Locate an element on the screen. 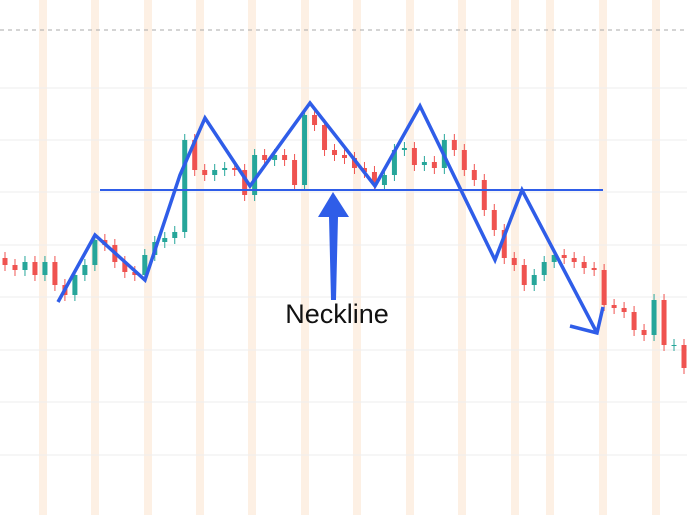  zigzag-arrowhead is located at coordinates (587, 321).